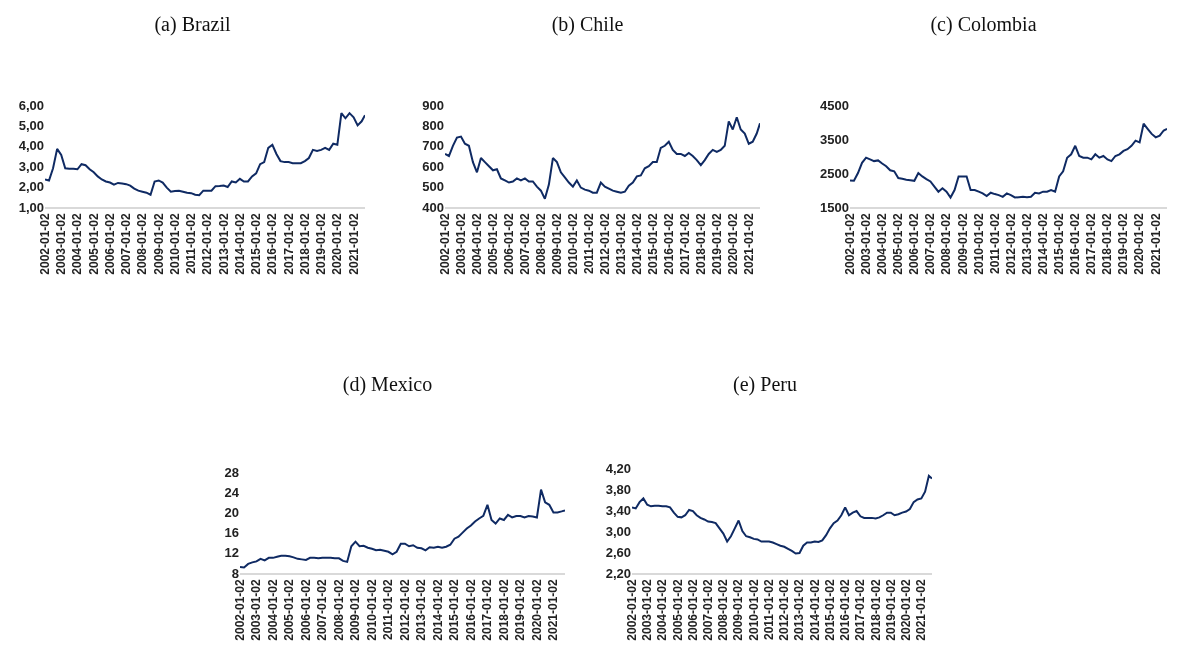 This screenshot has width=1177, height=655. I want to click on chart-title: (a) Brazil, so click(192, 24).